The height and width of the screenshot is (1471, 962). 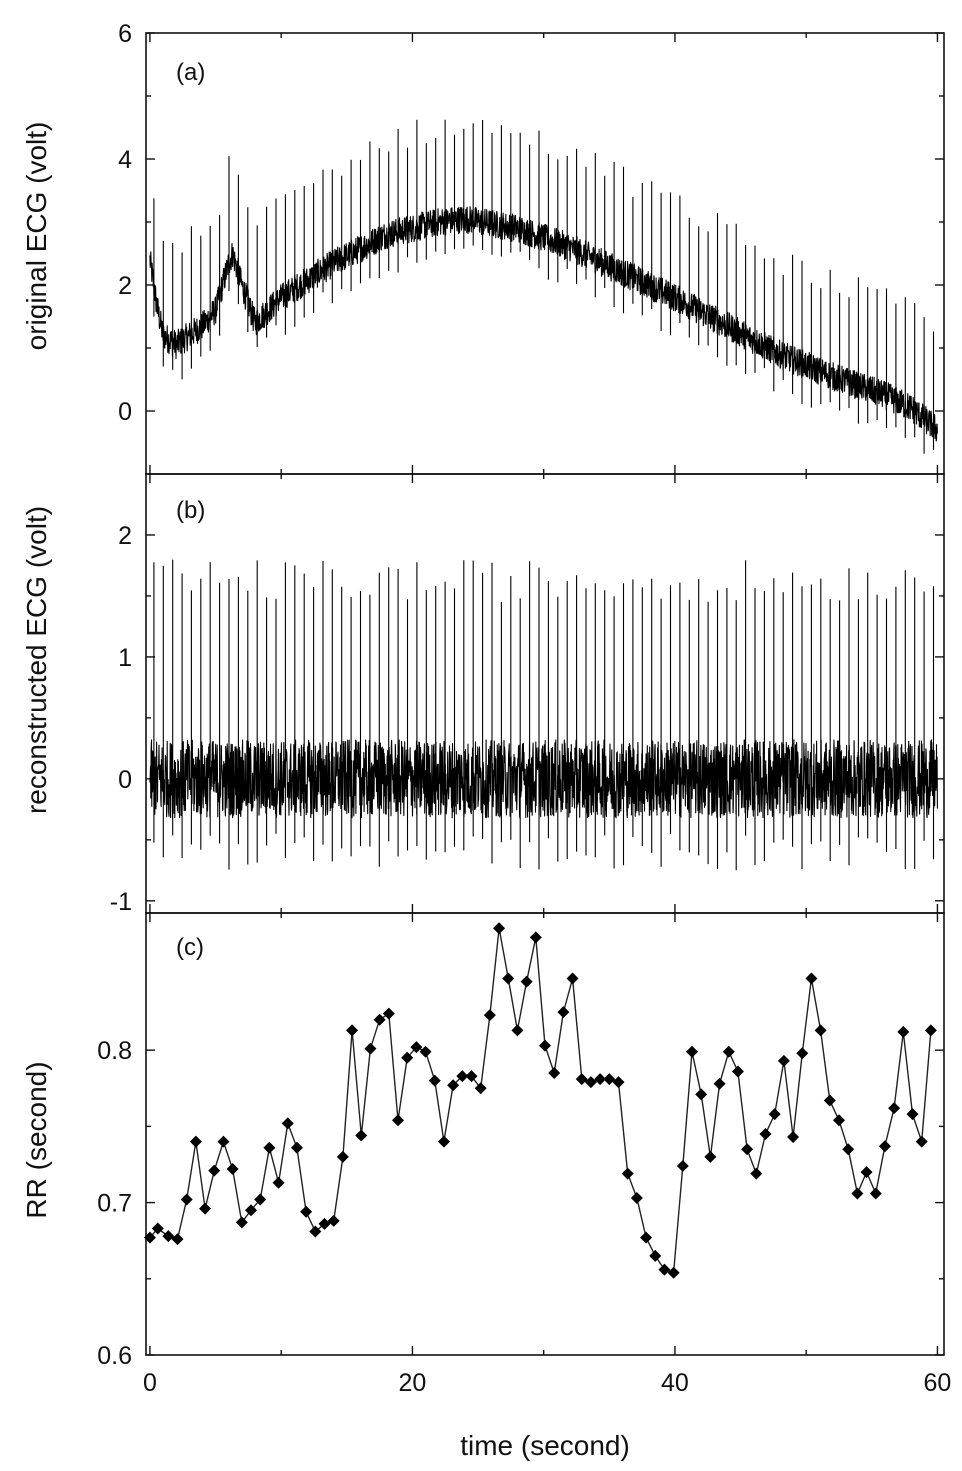 What do you see at coordinates (114, 1356) in the screenshot?
I see `y-tick-label: 0.6` at bounding box center [114, 1356].